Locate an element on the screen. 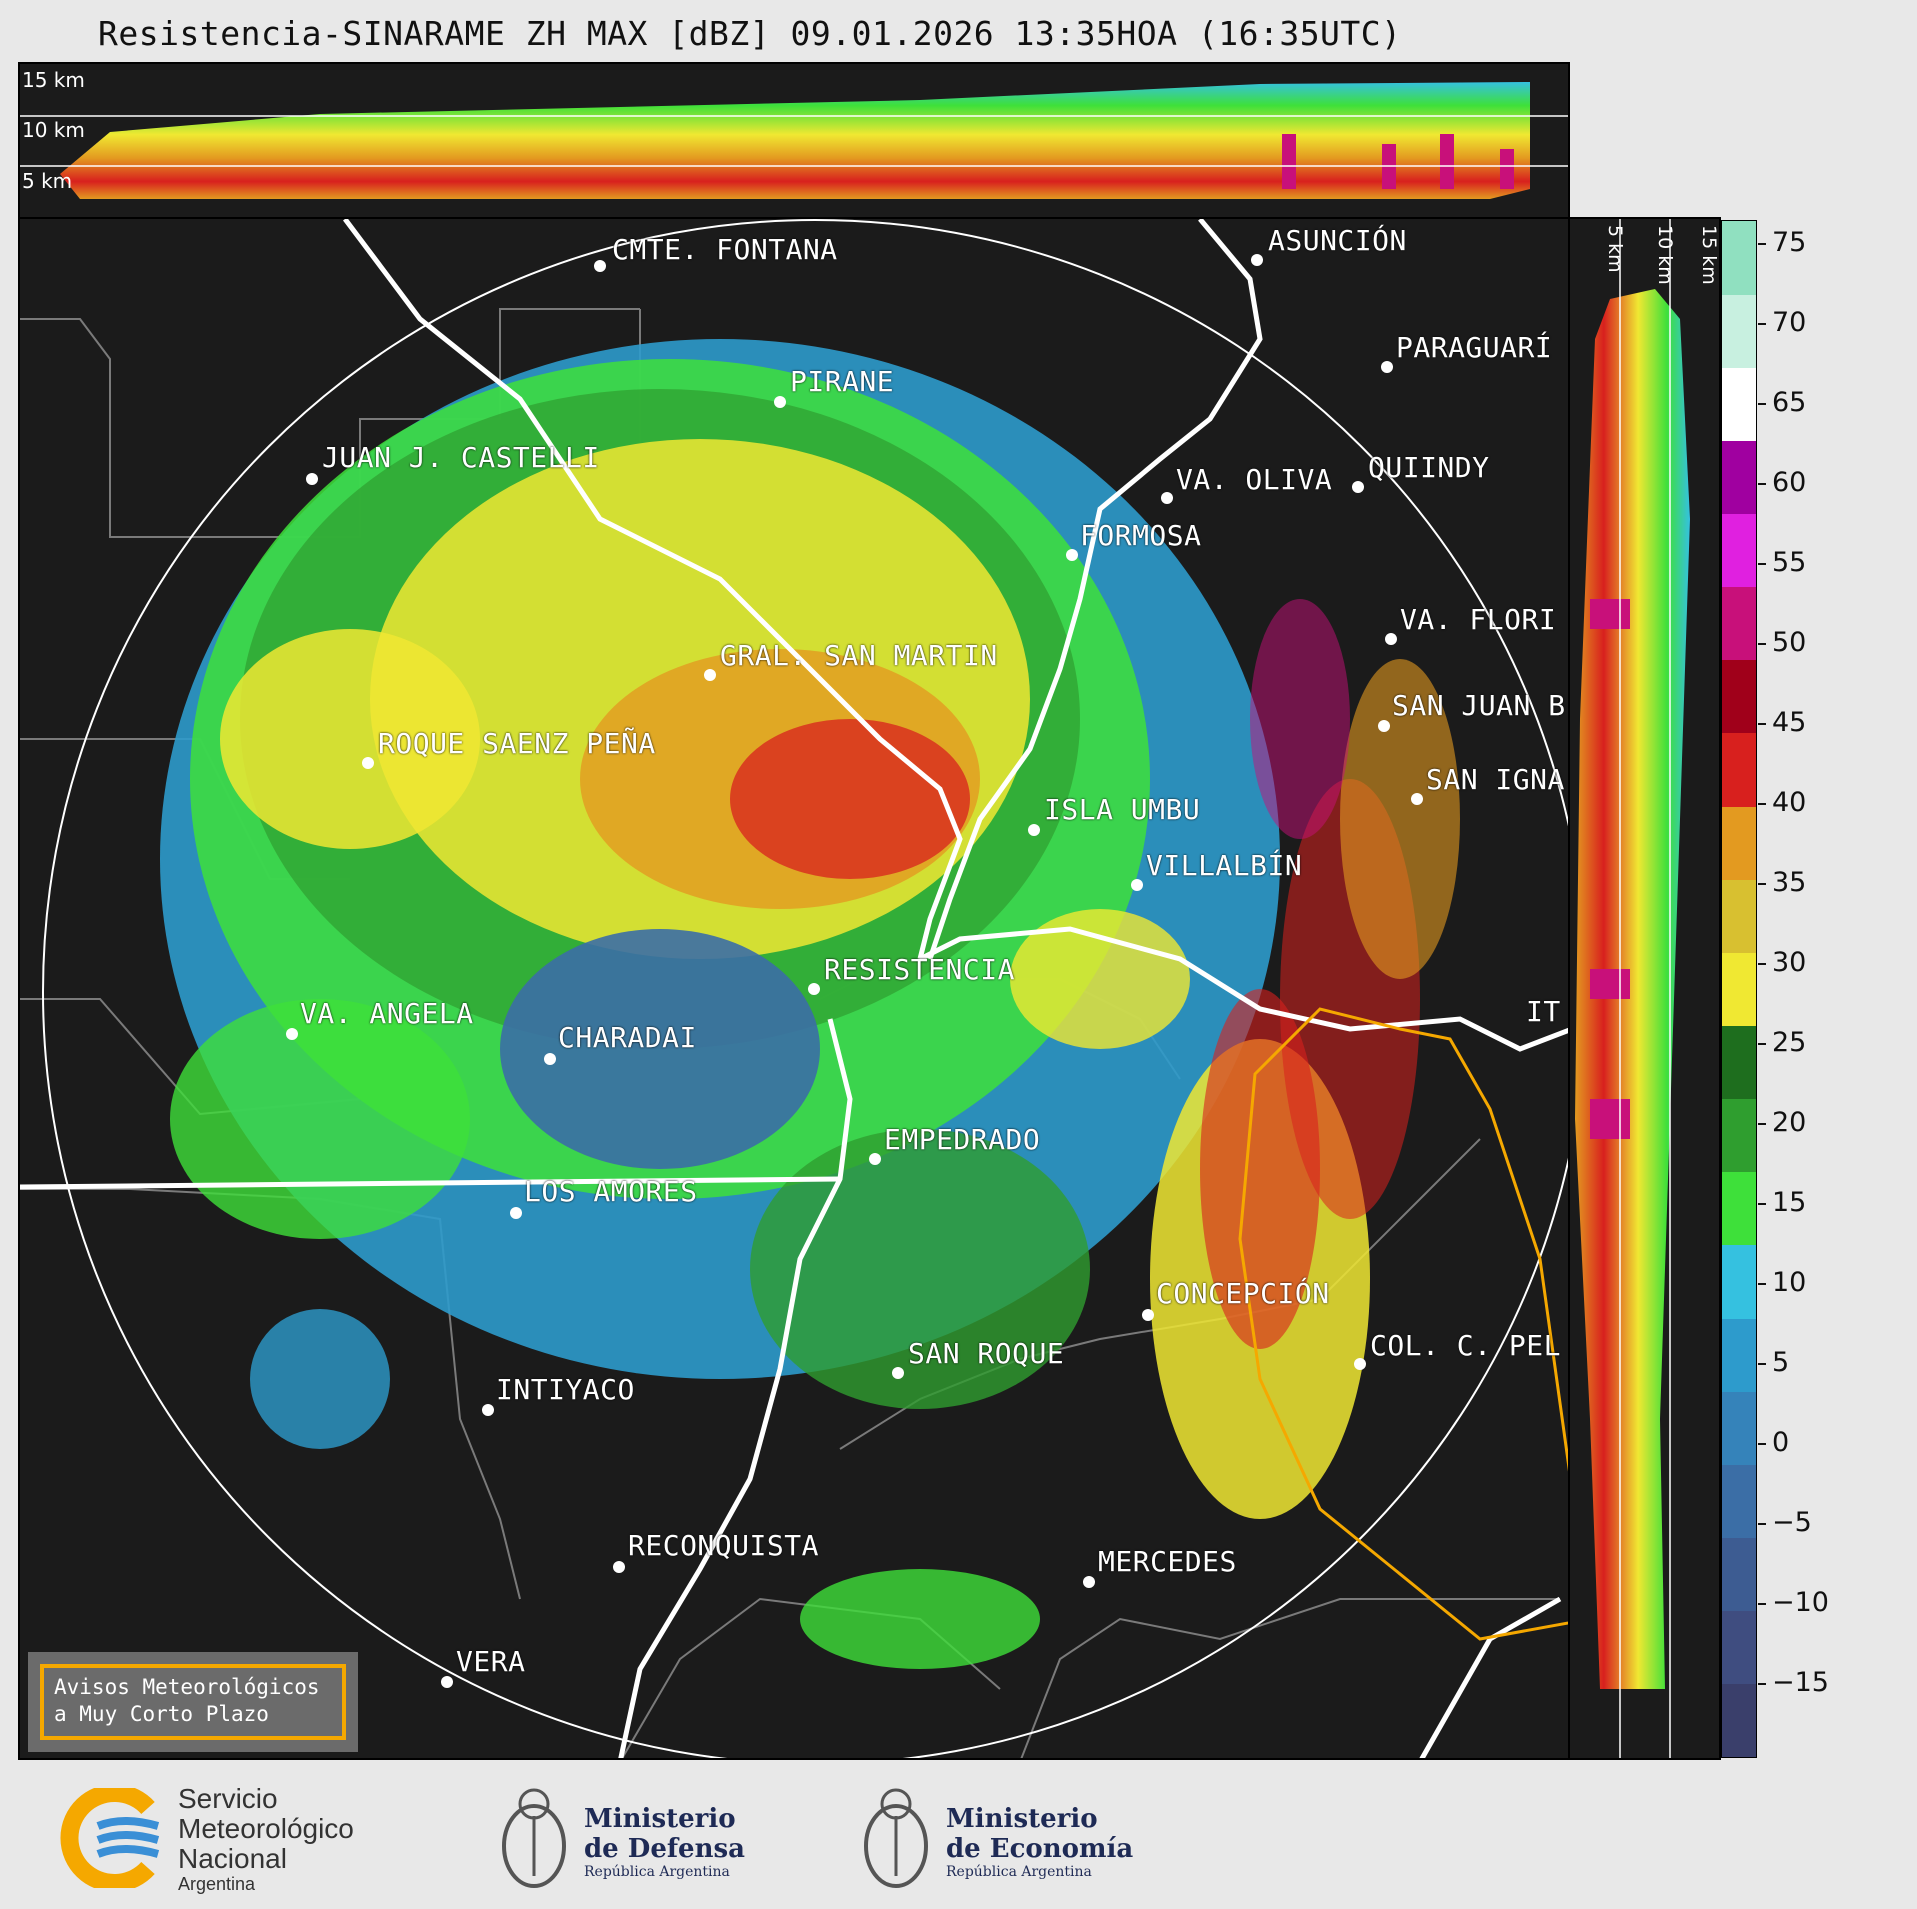 The height and width of the screenshot is (1909, 1917). side-profile-svg is located at coordinates (1632, 988).